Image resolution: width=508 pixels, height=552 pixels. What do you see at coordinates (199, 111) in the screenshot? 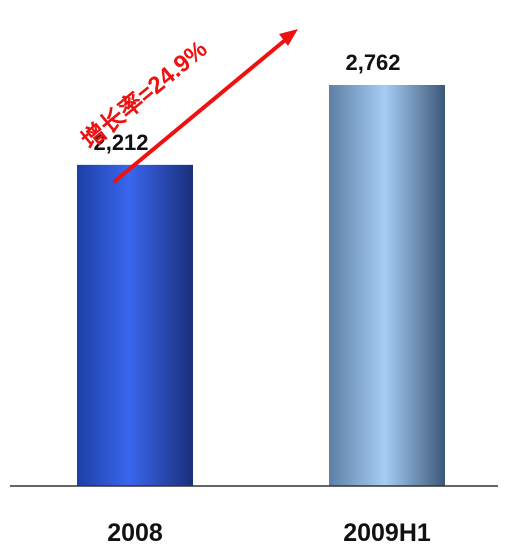
I see `growth-arrow-shaft` at bounding box center [199, 111].